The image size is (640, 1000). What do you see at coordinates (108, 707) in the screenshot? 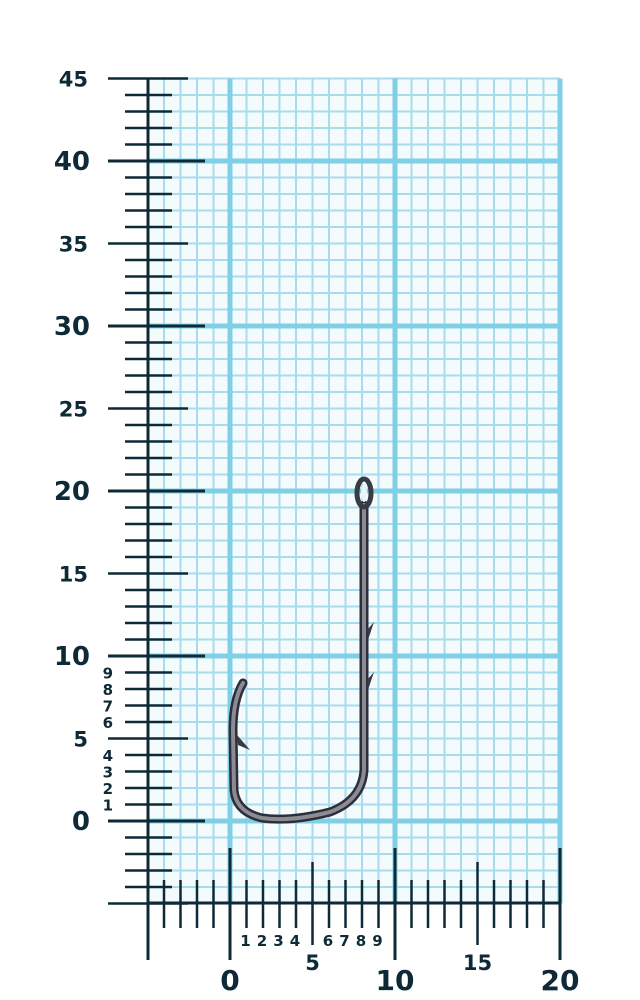
I see `vertical-label-fine: 7` at bounding box center [108, 707].